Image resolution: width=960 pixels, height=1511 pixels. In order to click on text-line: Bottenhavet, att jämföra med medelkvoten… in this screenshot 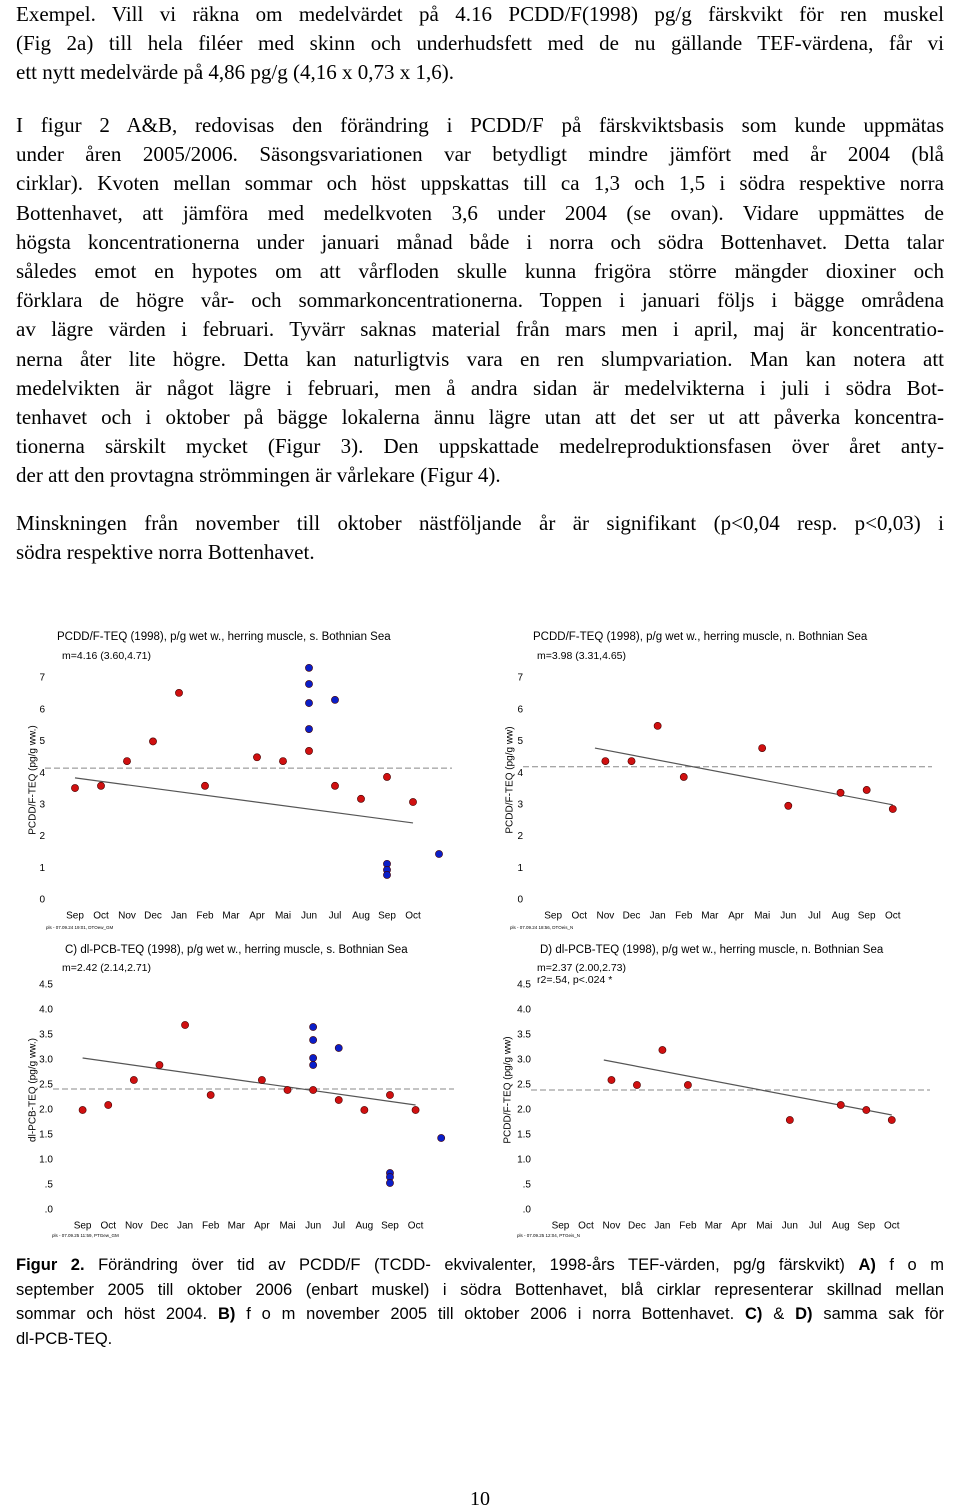, I will do `click(480, 212)`.